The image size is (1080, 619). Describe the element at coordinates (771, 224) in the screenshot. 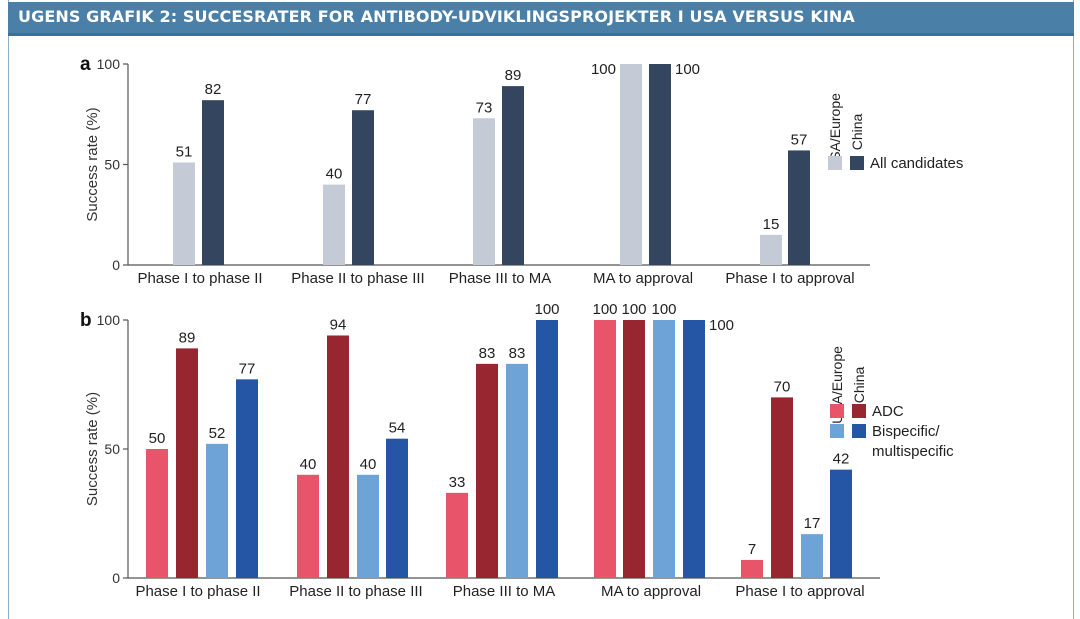

I see `data-label: 15` at that location.